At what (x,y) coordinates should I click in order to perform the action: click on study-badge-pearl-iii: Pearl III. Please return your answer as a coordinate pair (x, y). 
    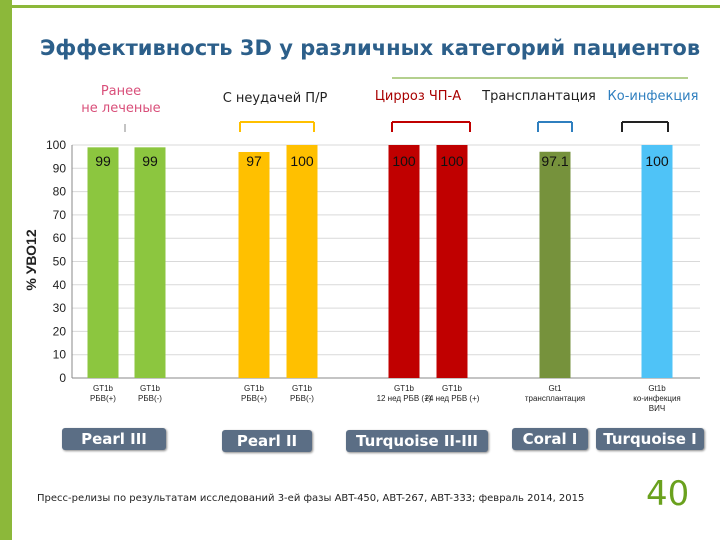
    Looking at the image, I should click on (114, 439).